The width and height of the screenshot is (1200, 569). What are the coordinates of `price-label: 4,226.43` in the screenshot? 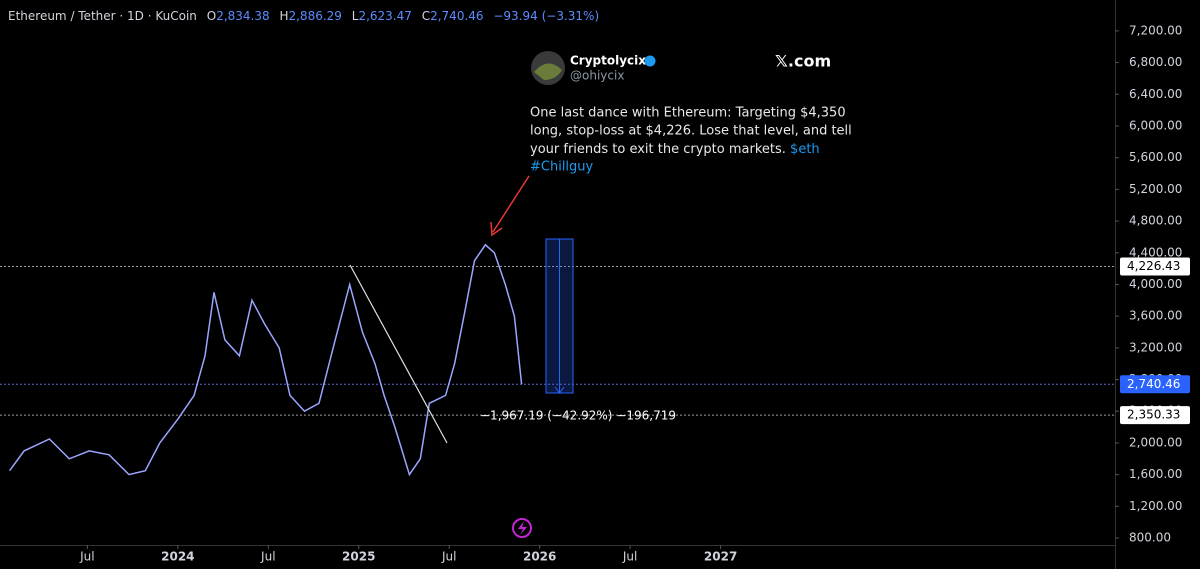 It's located at (1153, 266).